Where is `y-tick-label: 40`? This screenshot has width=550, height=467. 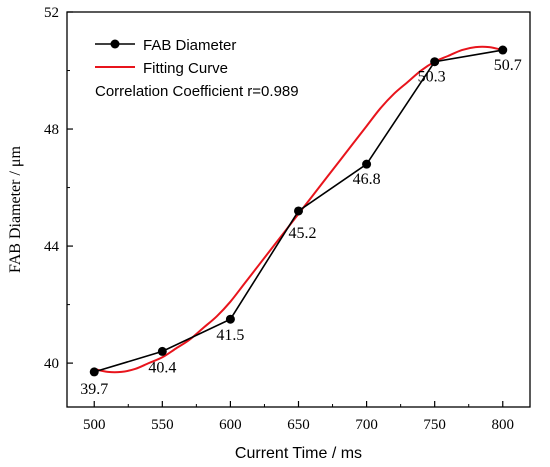 y-tick-label: 40 is located at coordinates (51, 364).